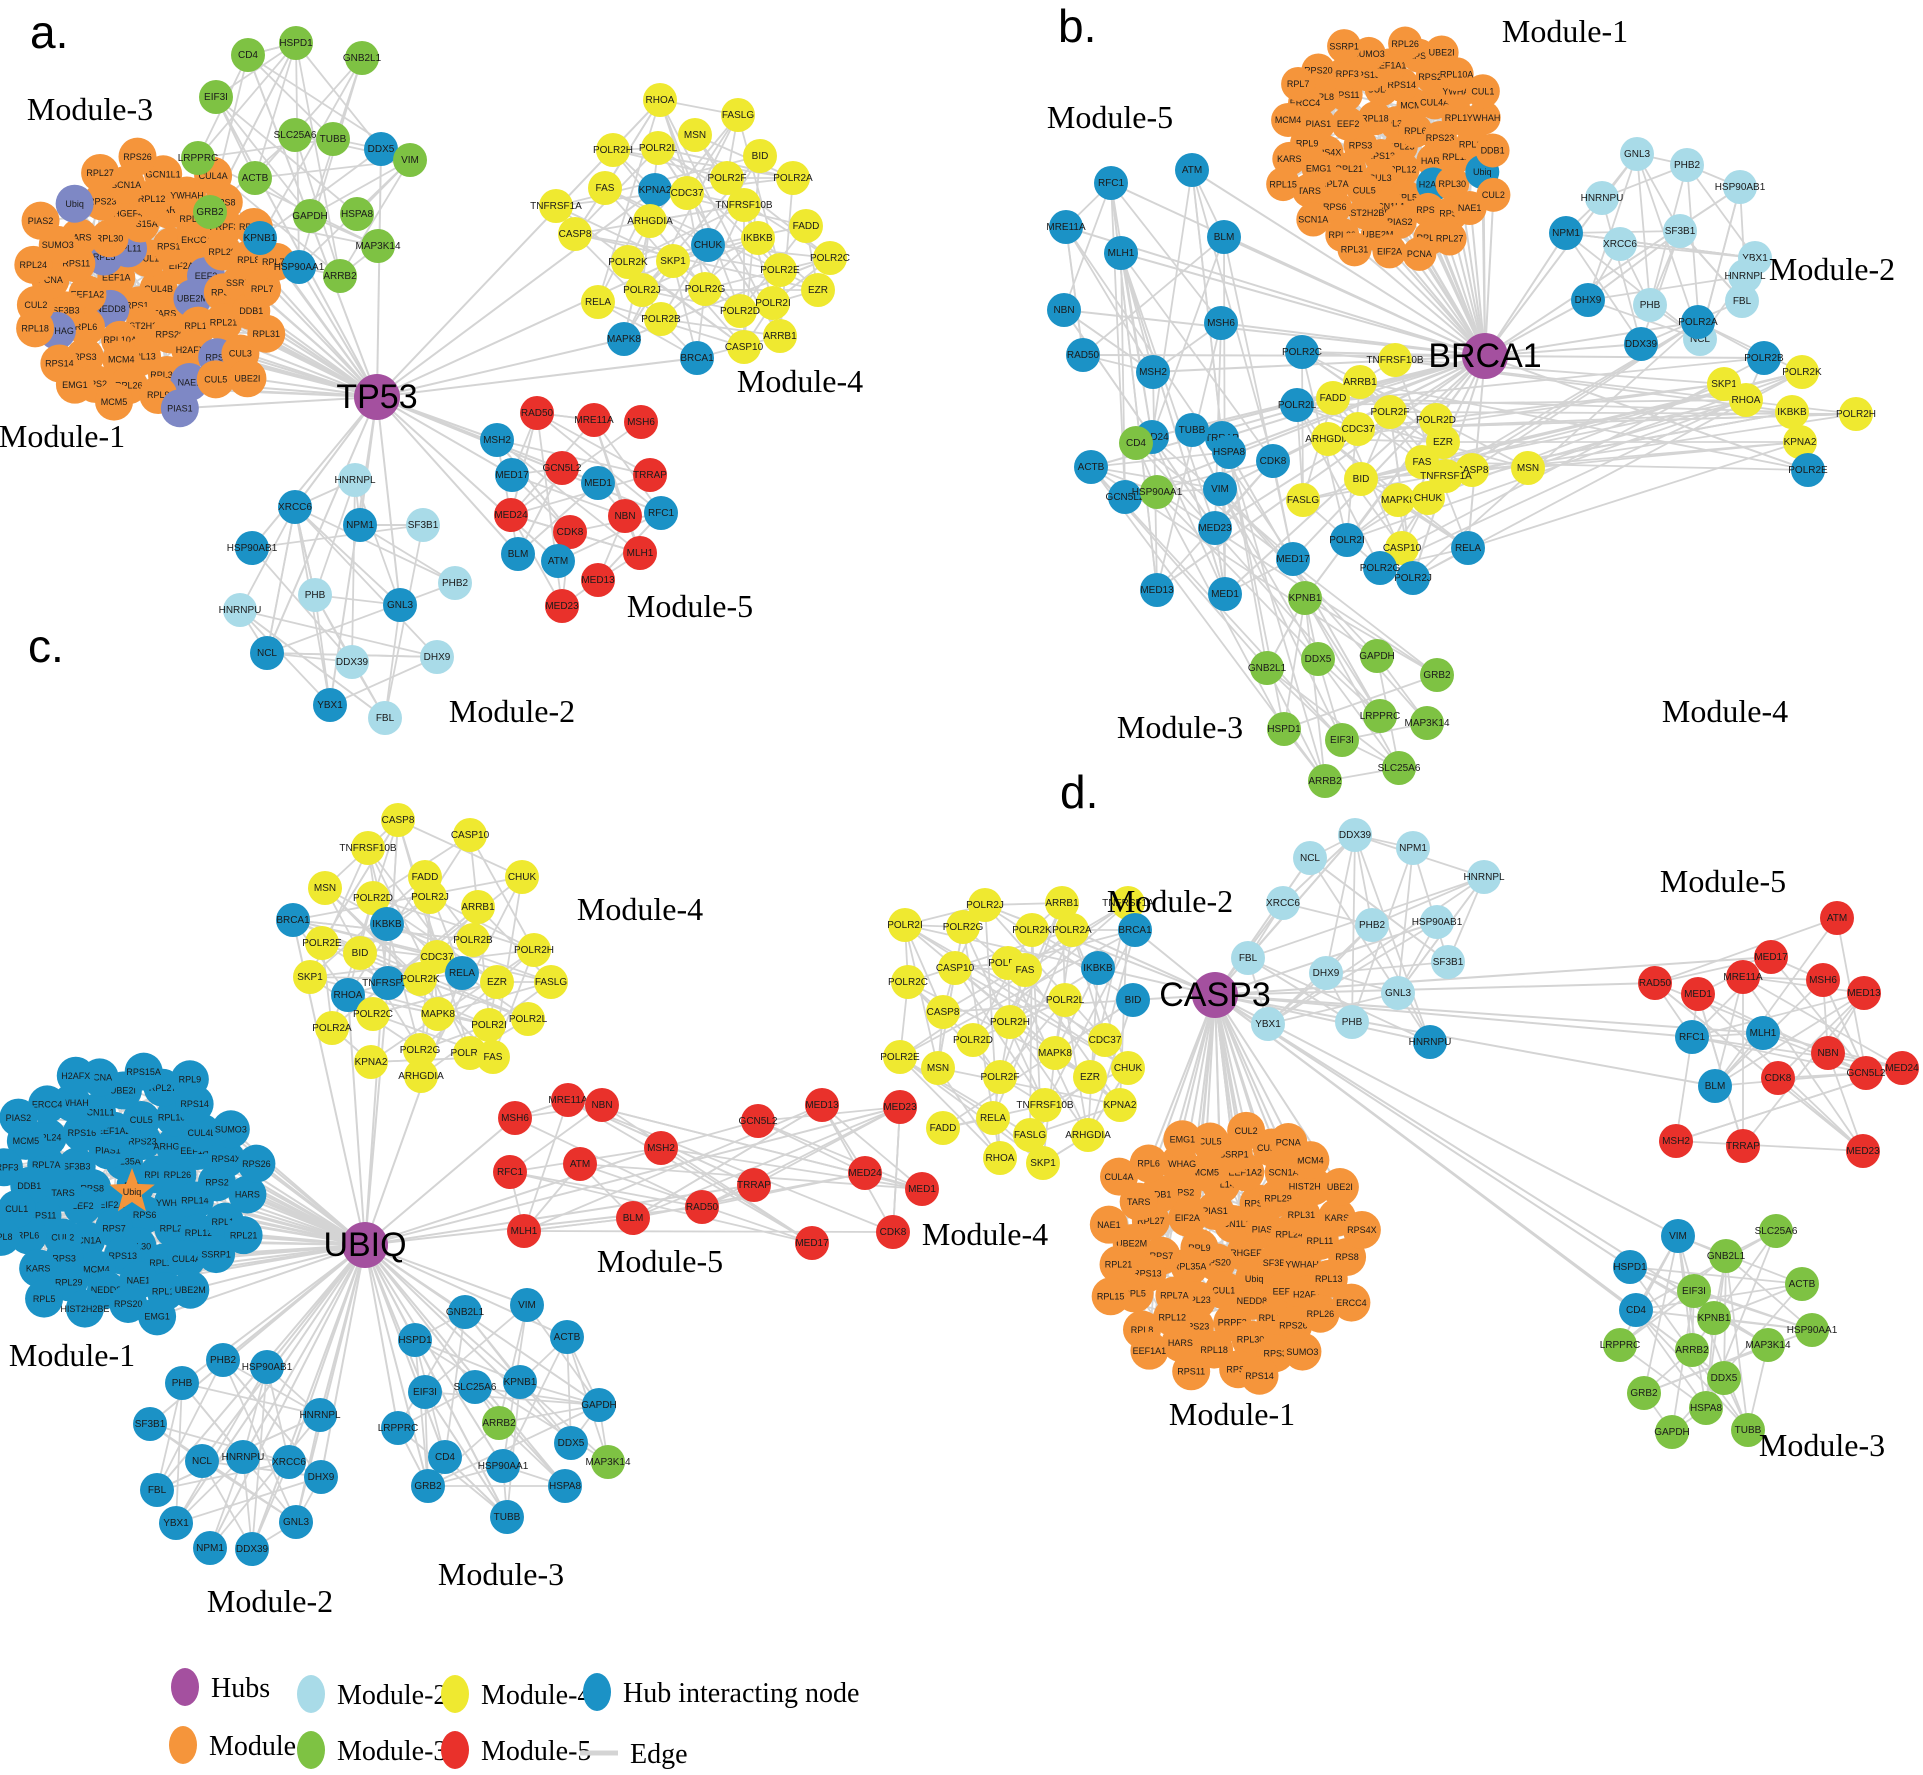  I want to click on node-TNFRSF1A, so click(1128, 903).